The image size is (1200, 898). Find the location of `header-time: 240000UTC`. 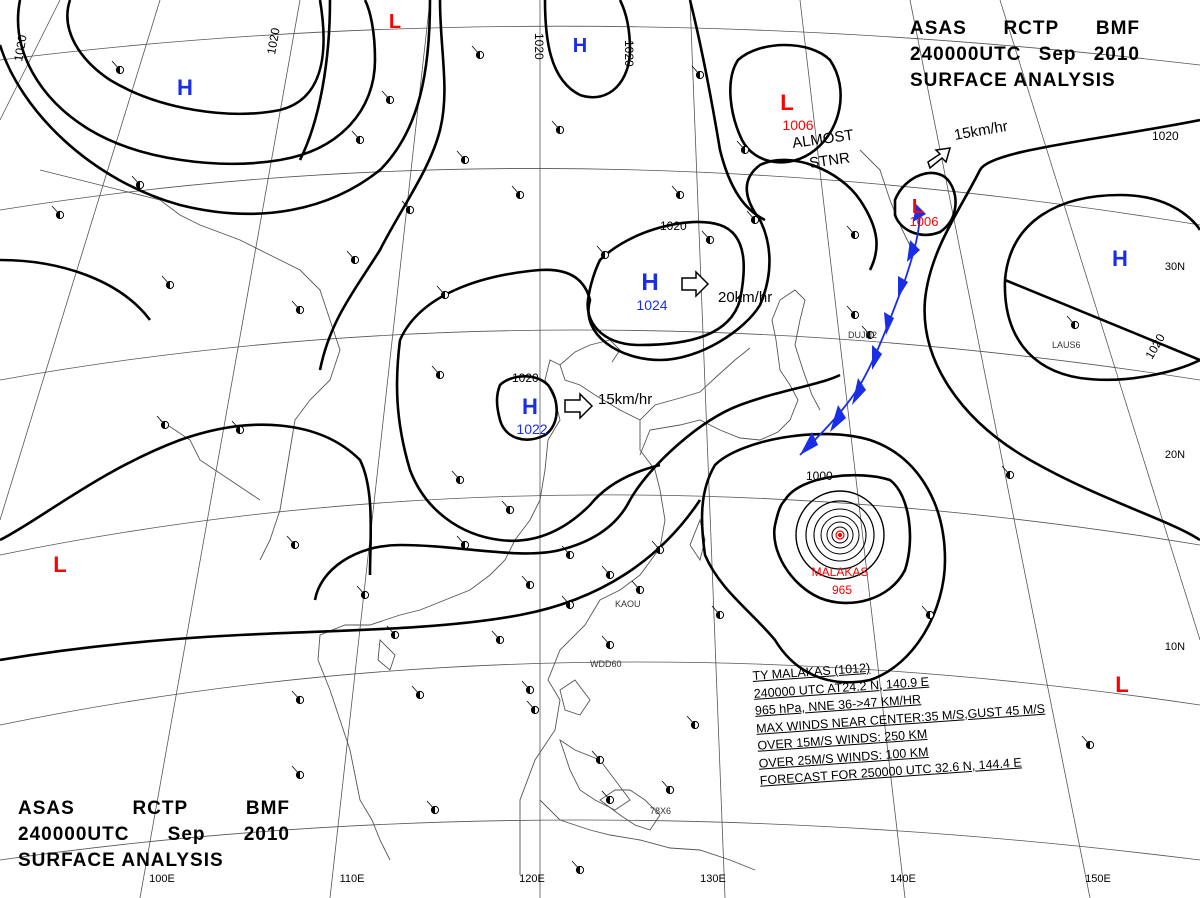

header-time: 240000UTC is located at coordinates (966, 54).